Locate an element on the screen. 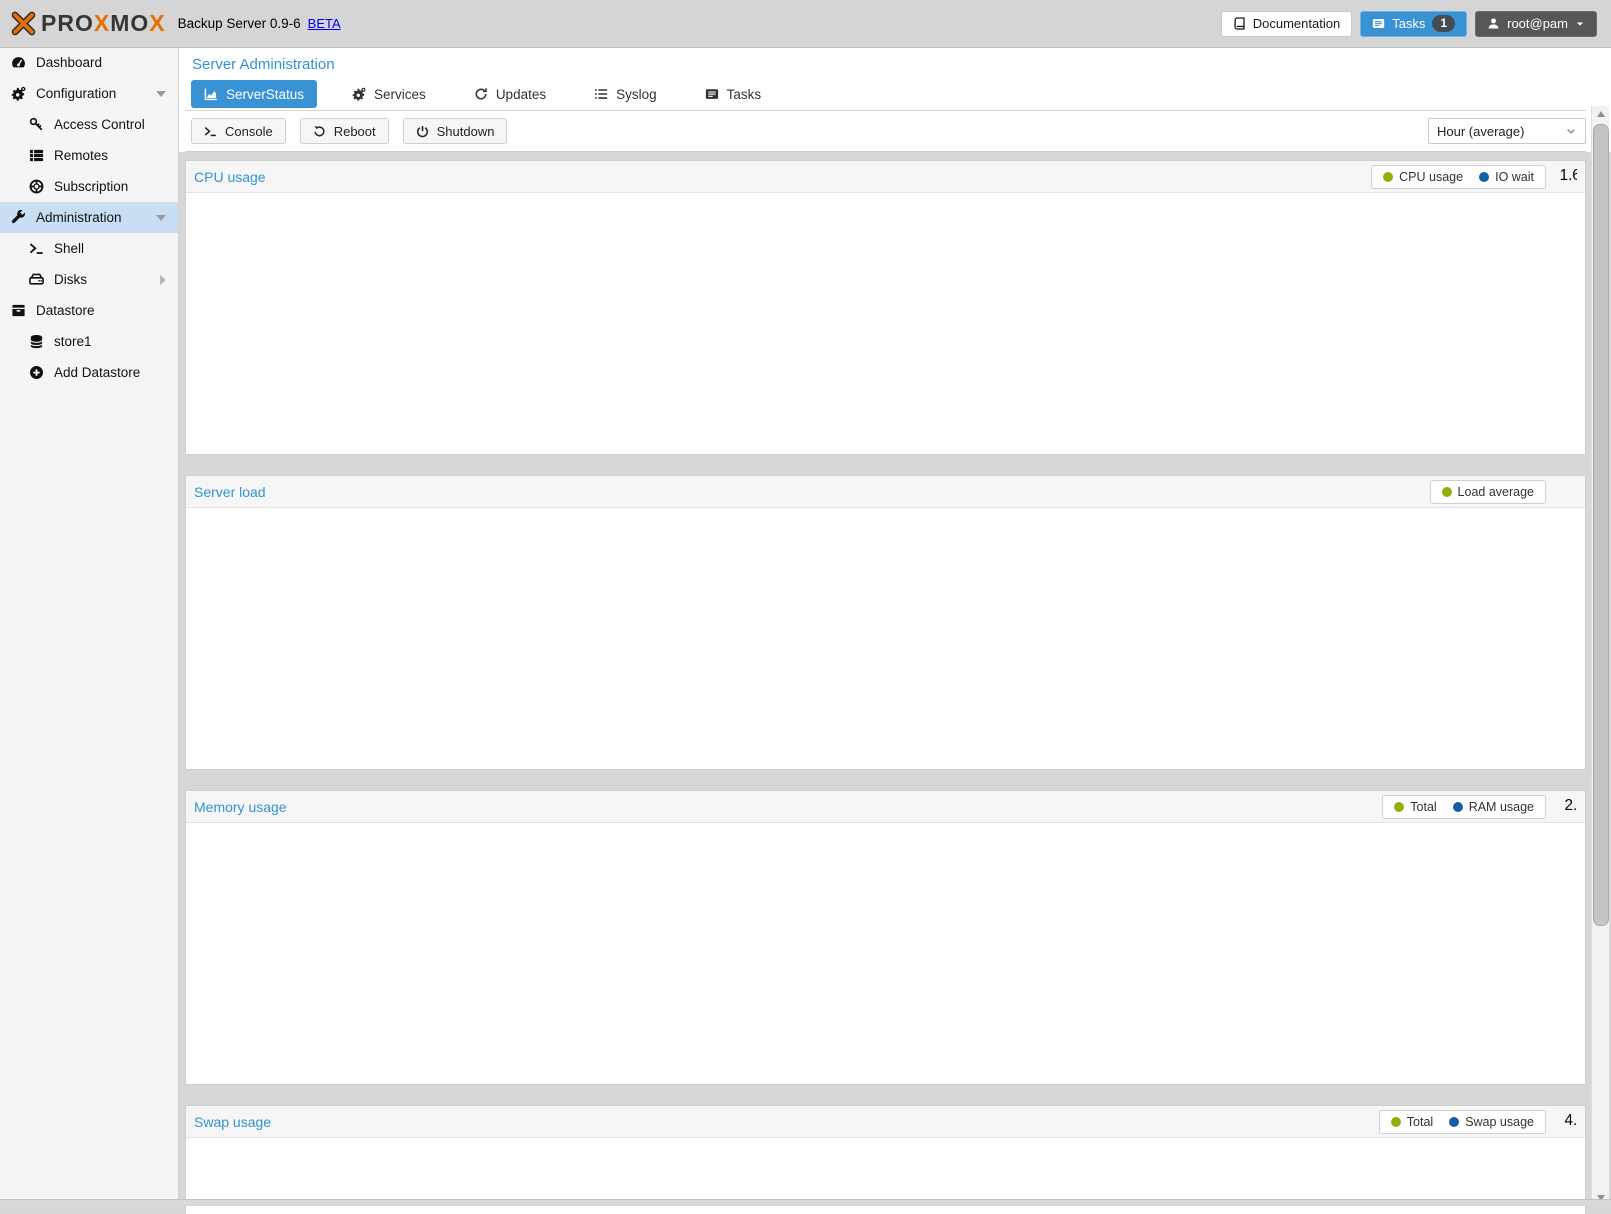  database-icon is located at coordinates (36, 341).